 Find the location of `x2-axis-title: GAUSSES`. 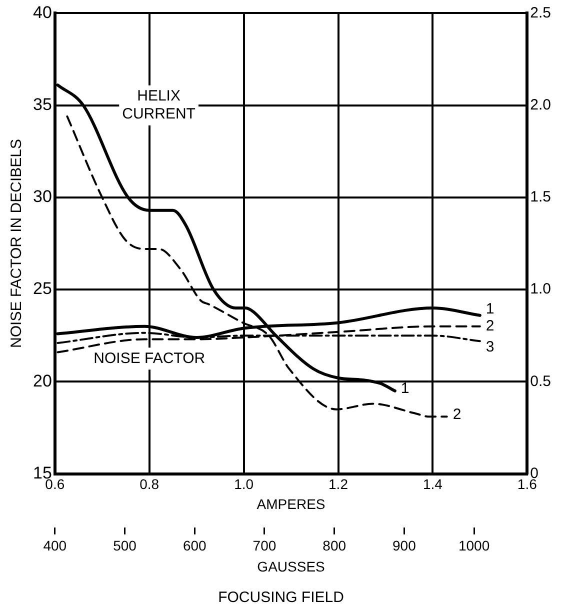

x2-axis-title: GAUSSES is located at coordinates (291, 566).